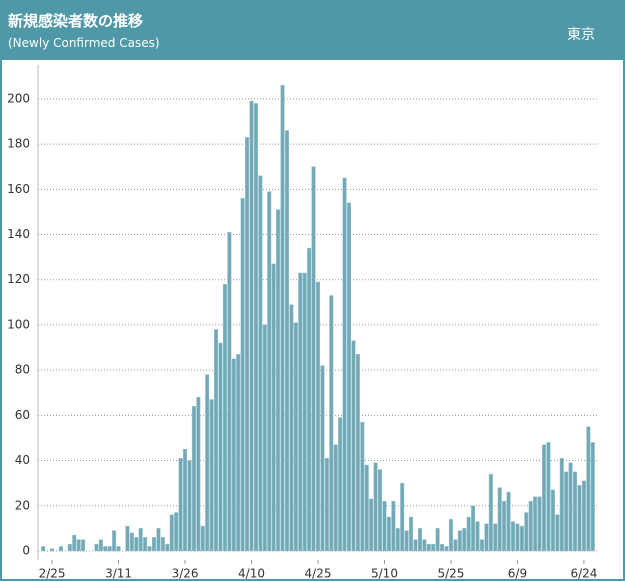  Describe the element at coordinates (583, 573) in the screenshot. I see `x-tick-label: 6/24` at that location.